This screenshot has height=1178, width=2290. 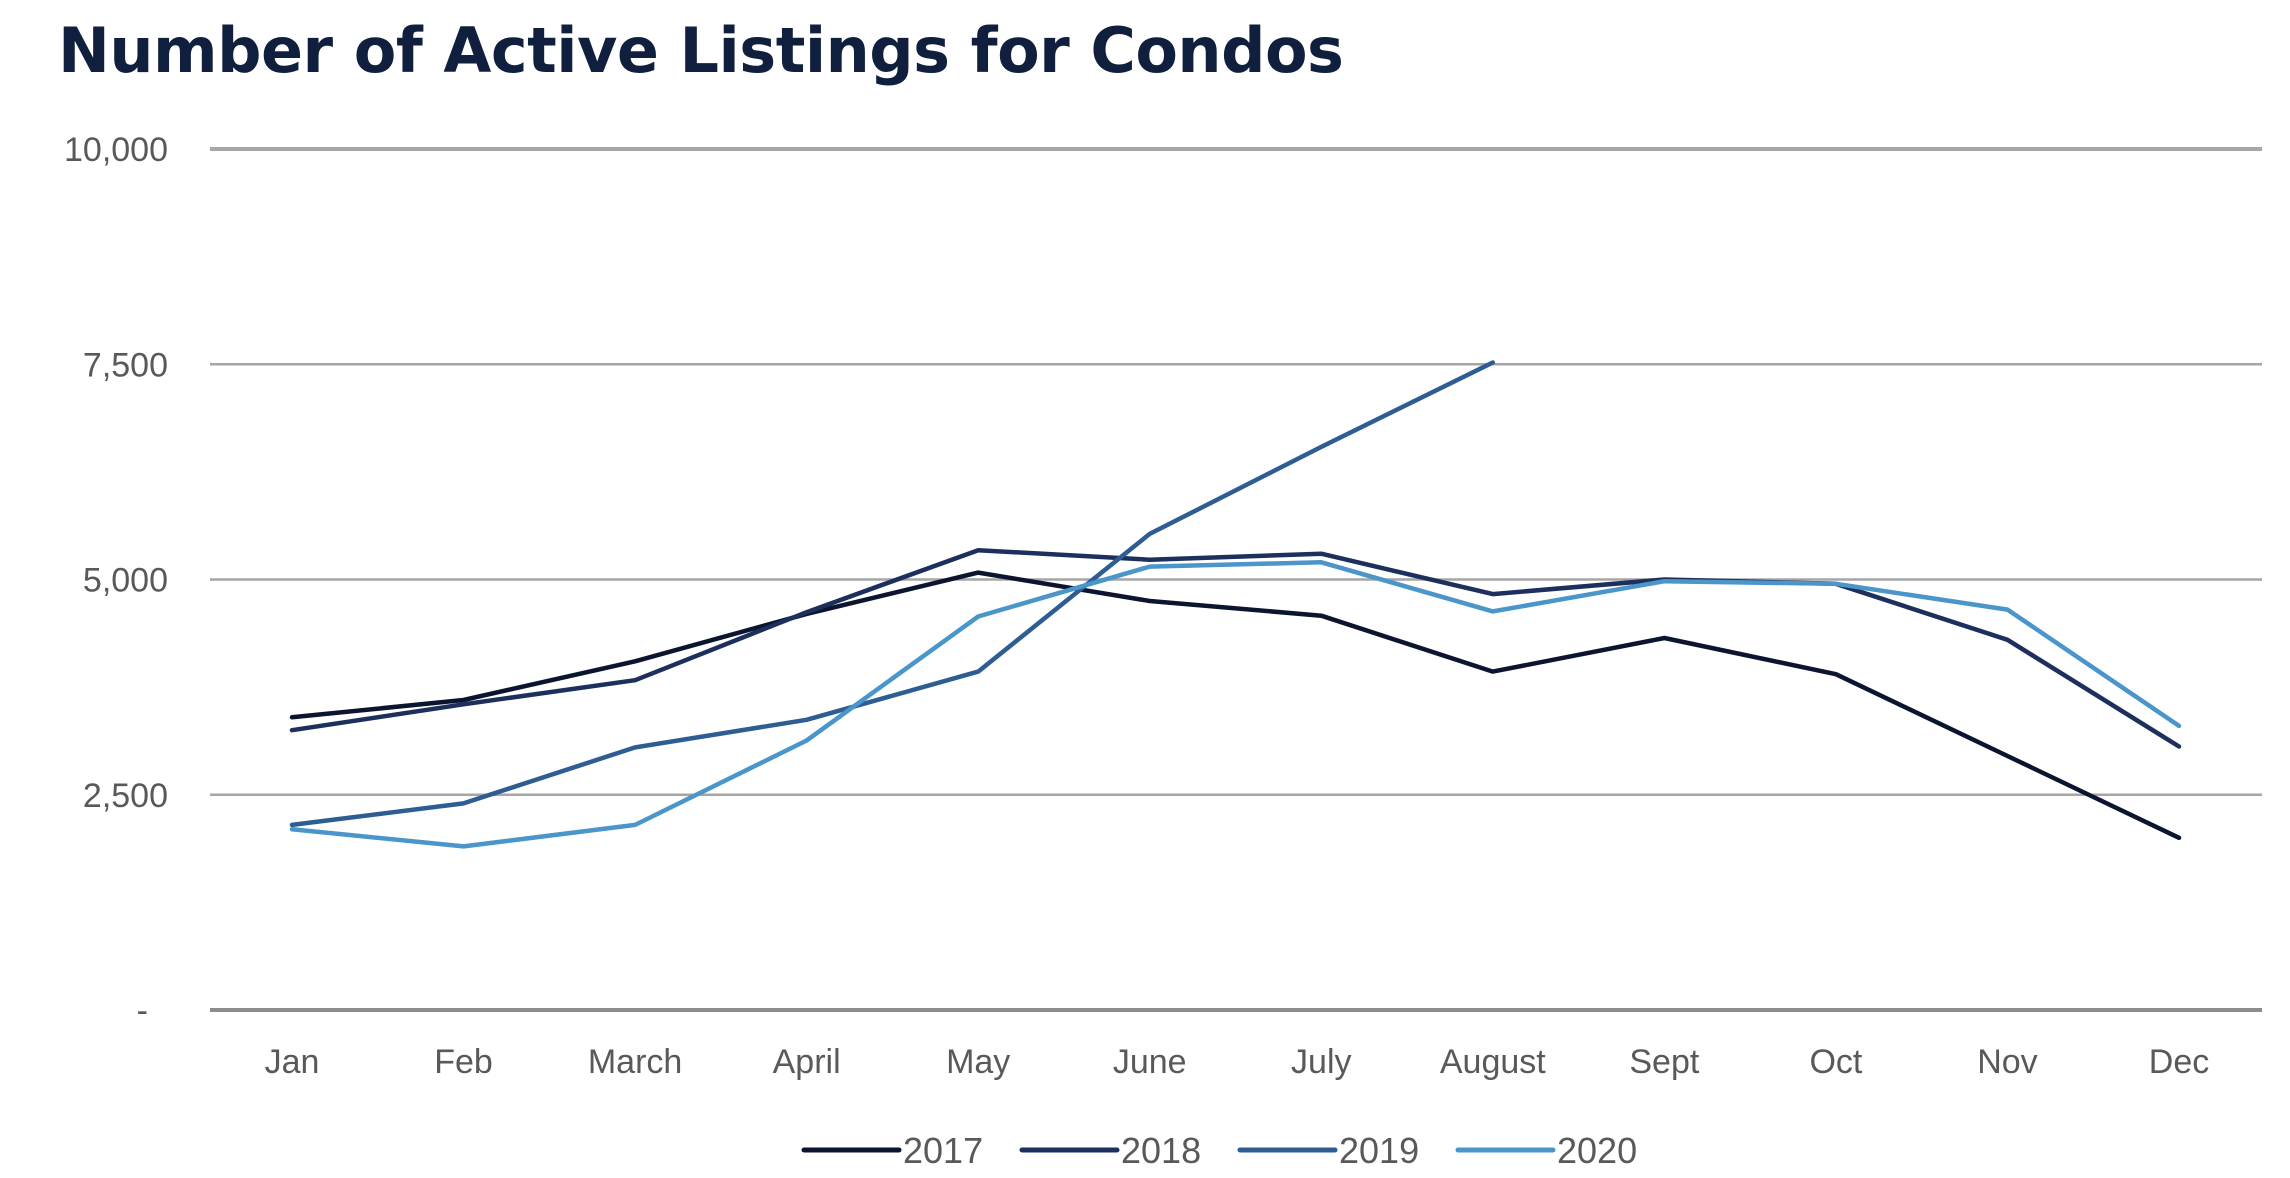 I want to click on y-tick-label: -, so click(x=142, y=1011).